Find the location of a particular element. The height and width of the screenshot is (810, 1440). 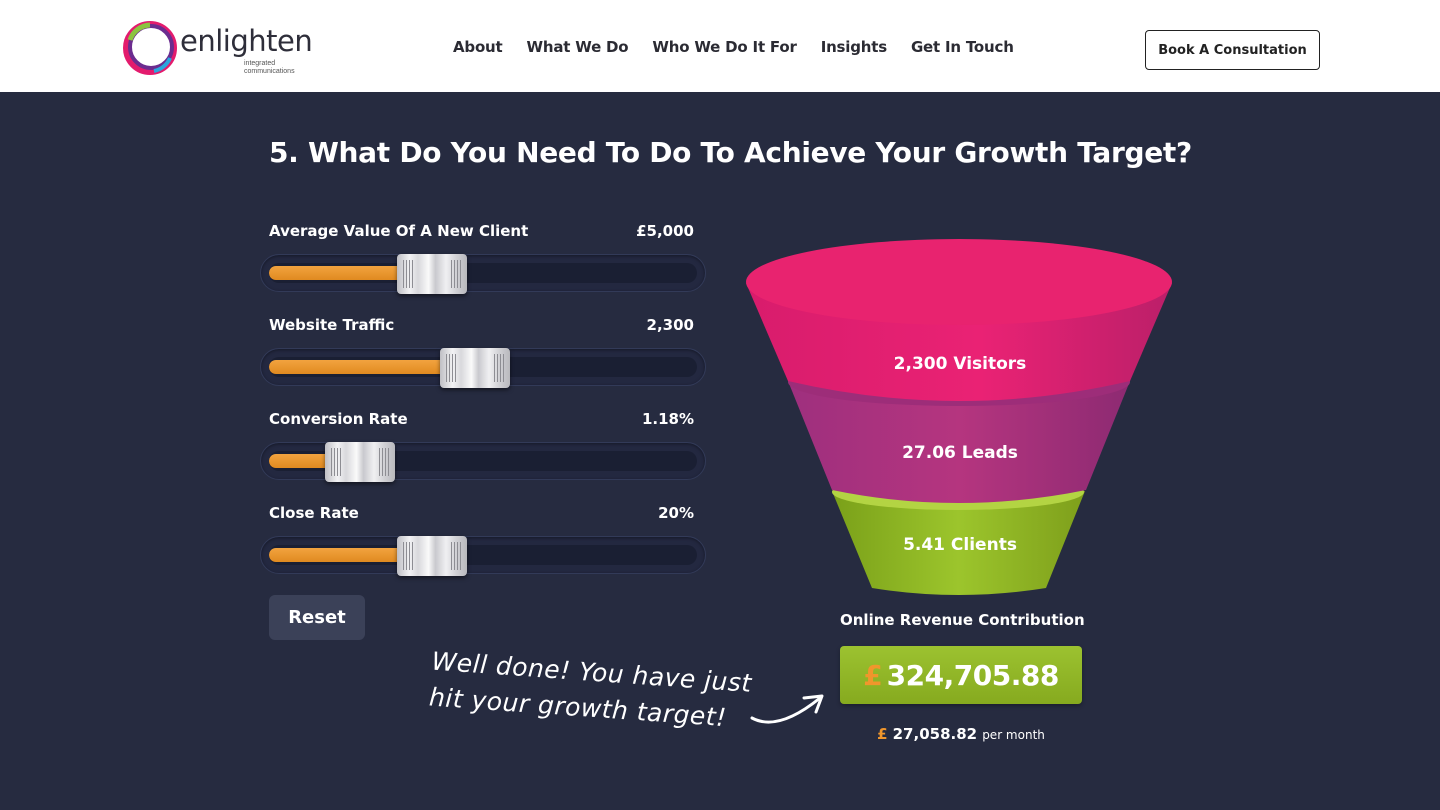

slider-conversion-rate: Conversion Rate 1.18% is located at coordinates (483, 450).